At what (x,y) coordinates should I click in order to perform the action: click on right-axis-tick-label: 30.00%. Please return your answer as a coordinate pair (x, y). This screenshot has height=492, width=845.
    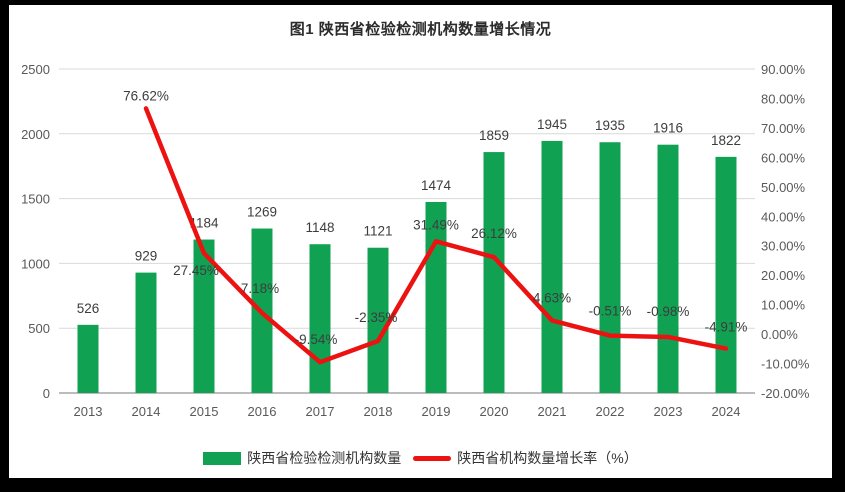
    Looking at the image, I should click on (783, 246).